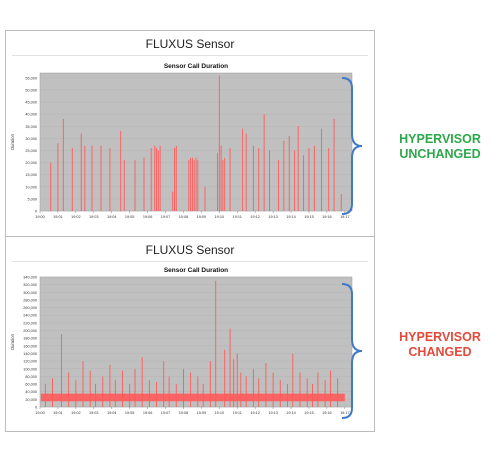 Image resolution: width=500 pixels, height=465 pixels. What do you see at coordinates (31, 151) in the screenshot?
I see `y-tick-label: 25,000` at bounding box center [31, 151].